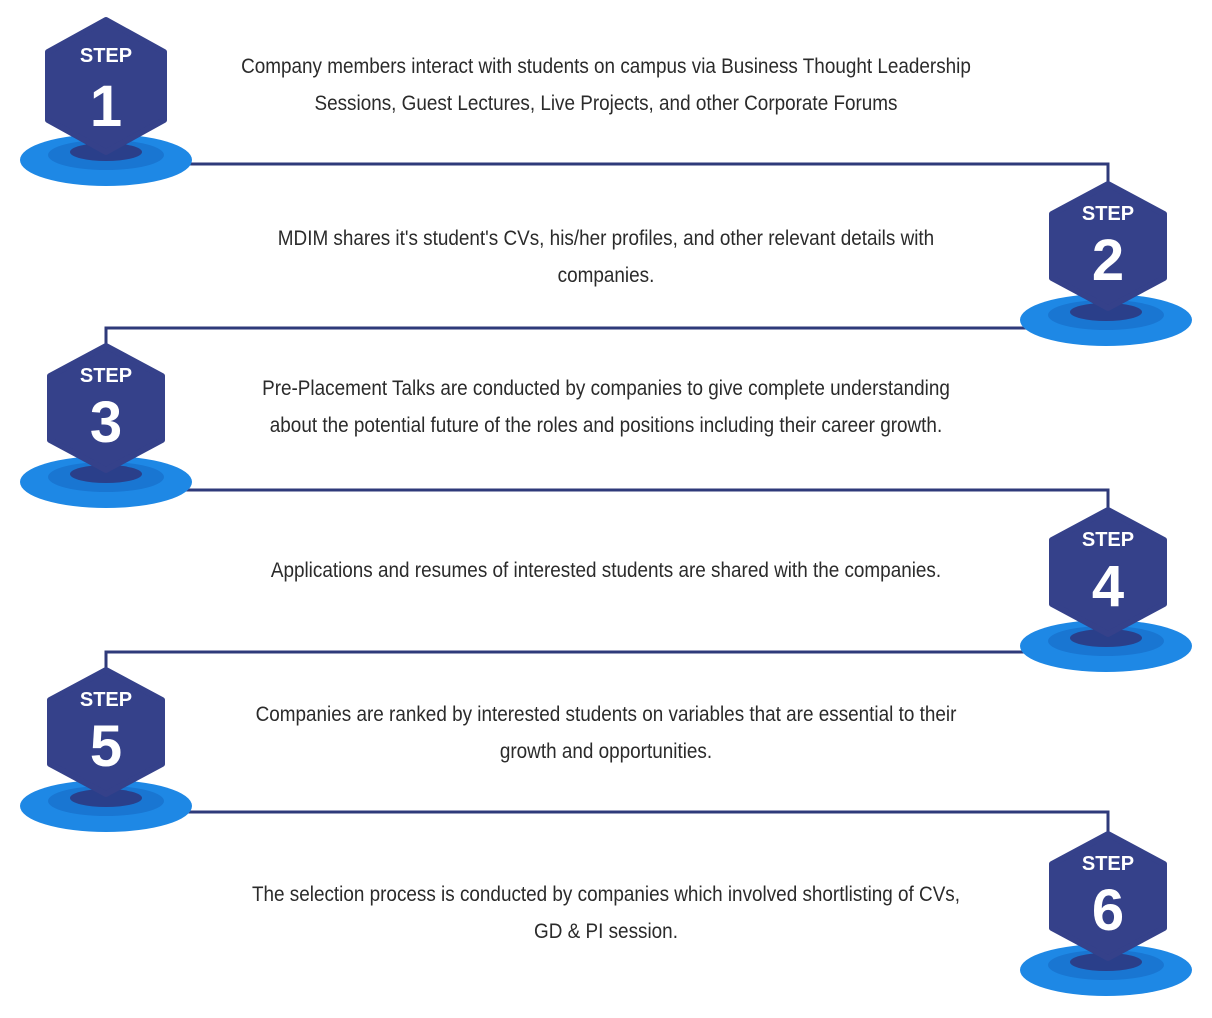 This screenshot has height=1018, width=1212. I want to click on step-3-hexagon-icon, so click(106, 408).